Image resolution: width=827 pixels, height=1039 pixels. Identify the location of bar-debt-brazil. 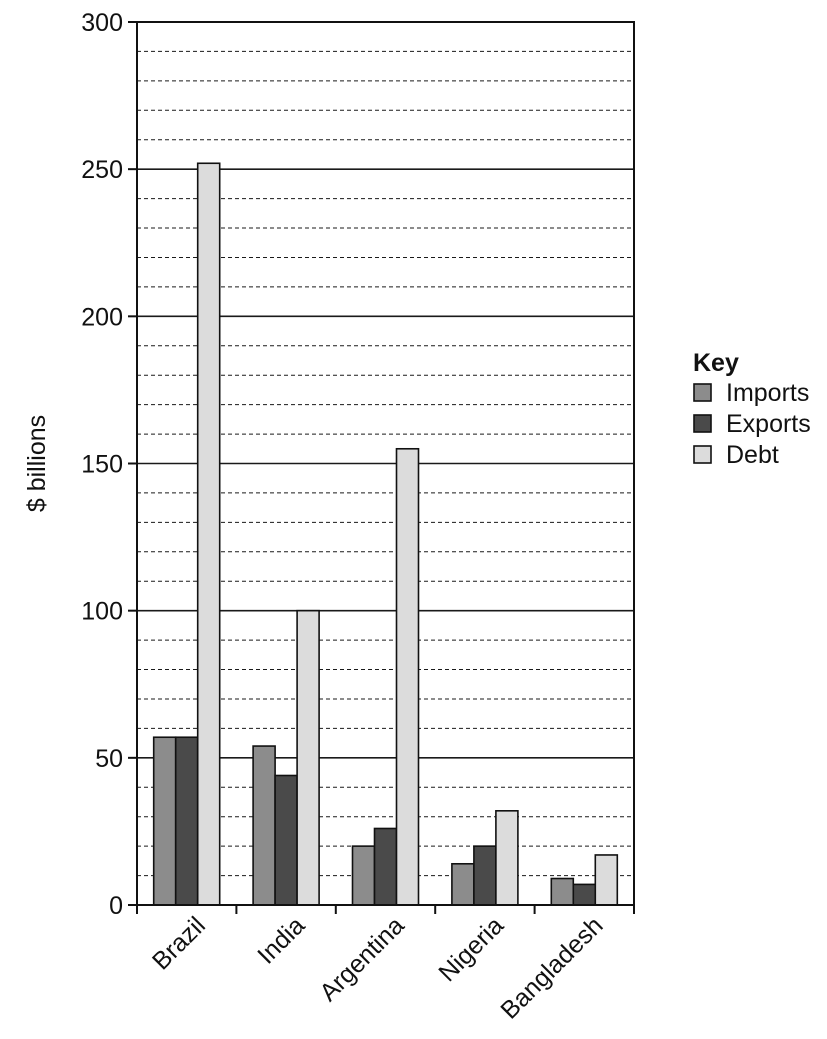
(208, 534).